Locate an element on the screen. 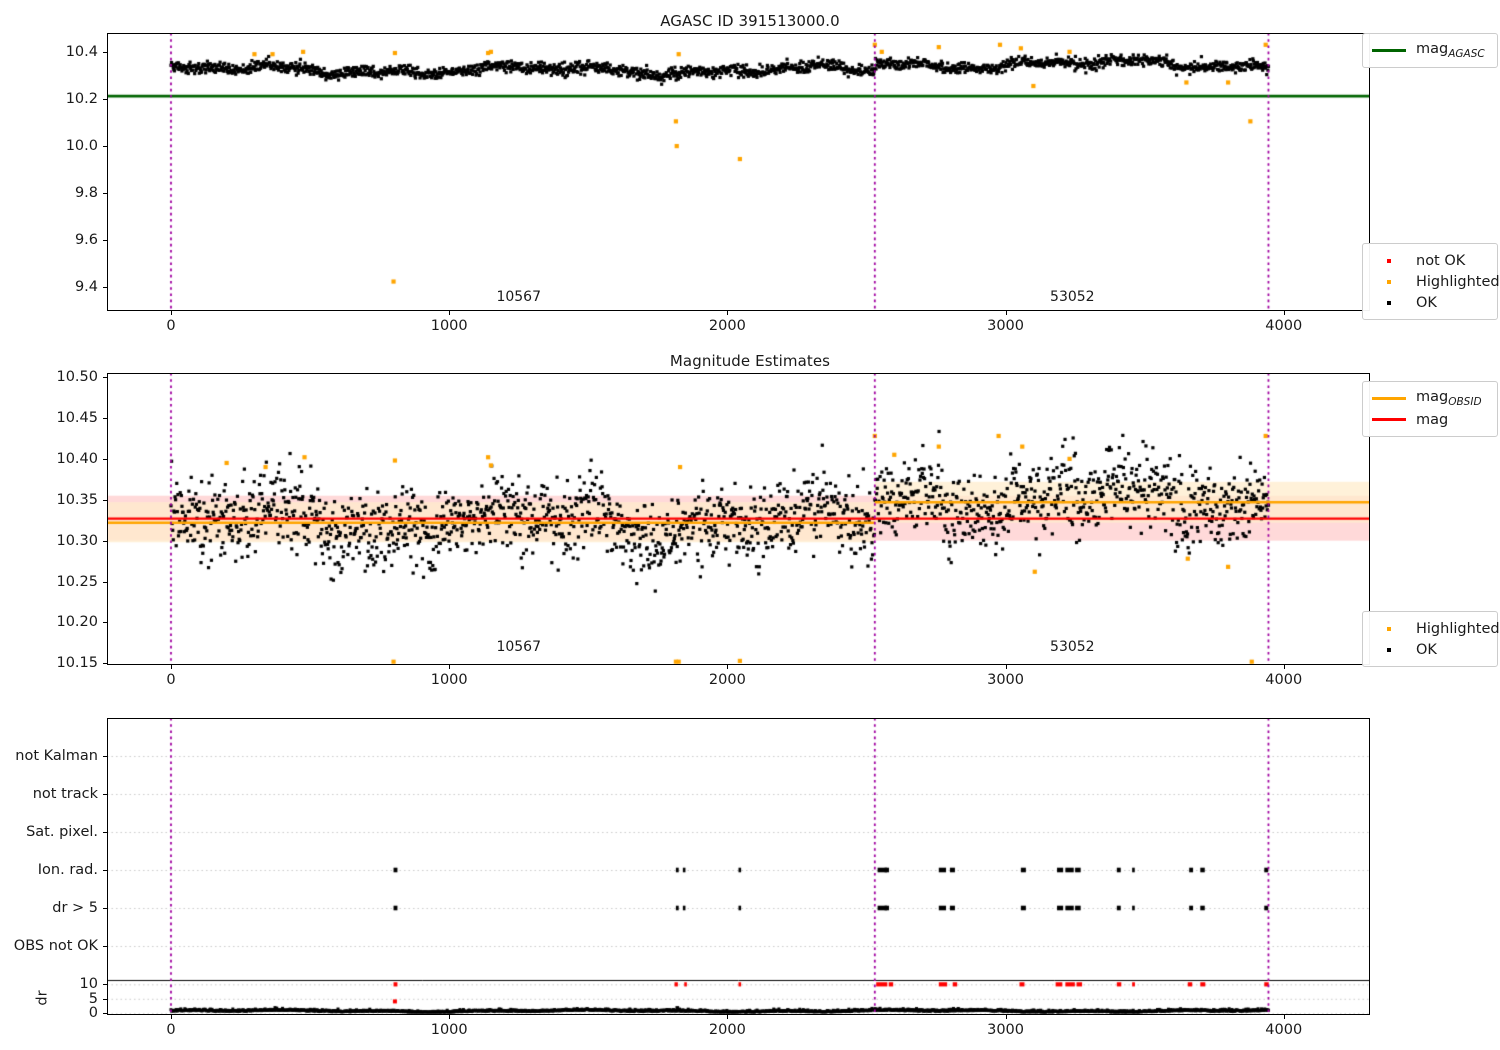 This screenshot has width=1500, height=1050. legend-label-mag: mag is located at coordinates (1432, 419).